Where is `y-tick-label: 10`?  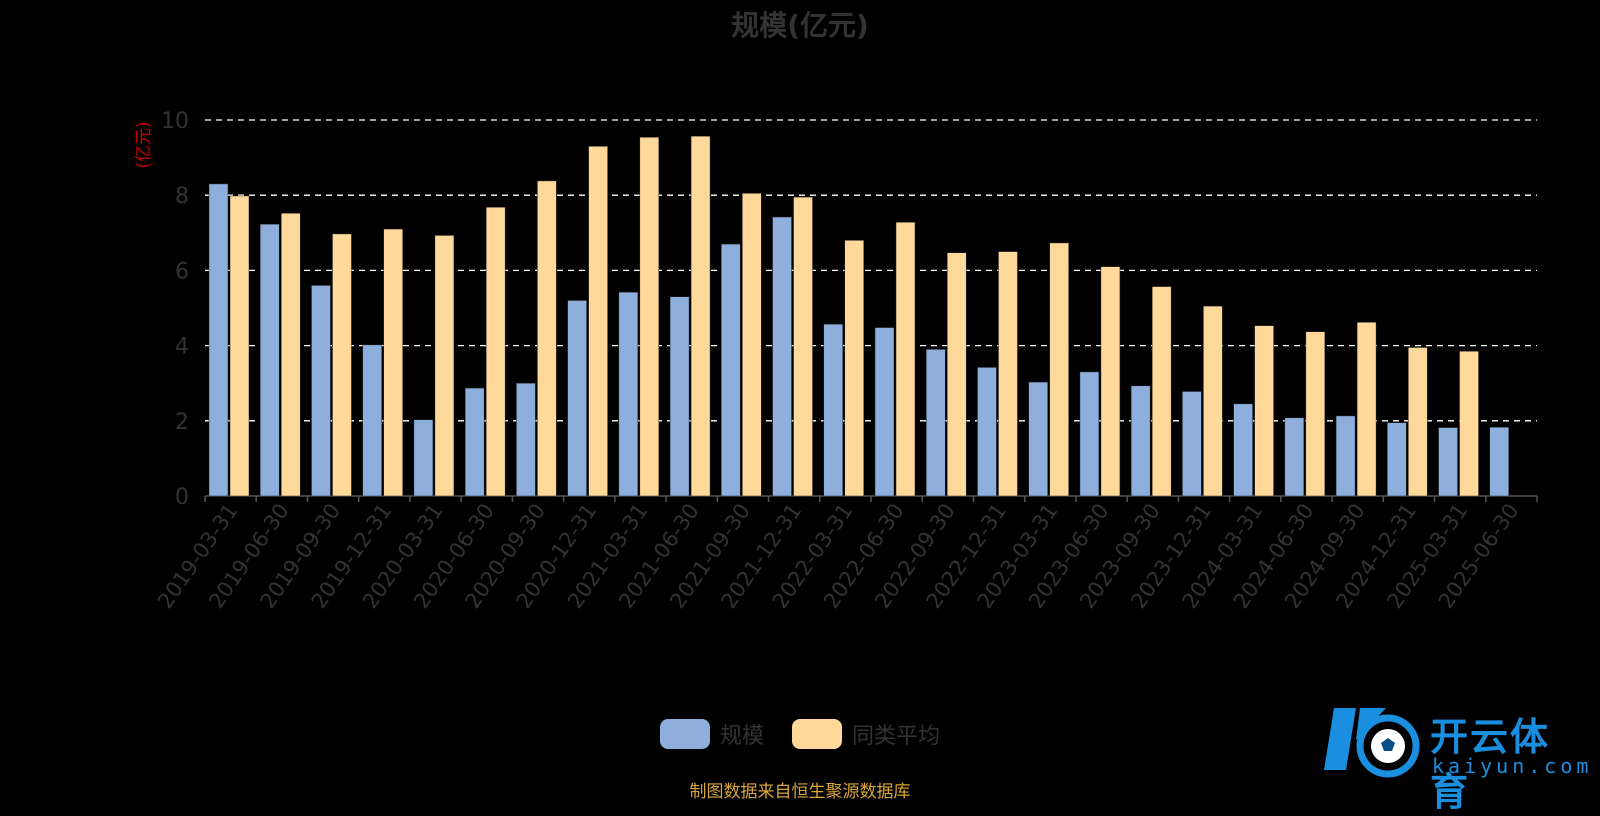 y-tick-label: 10 is located at coordinates (175, 121).